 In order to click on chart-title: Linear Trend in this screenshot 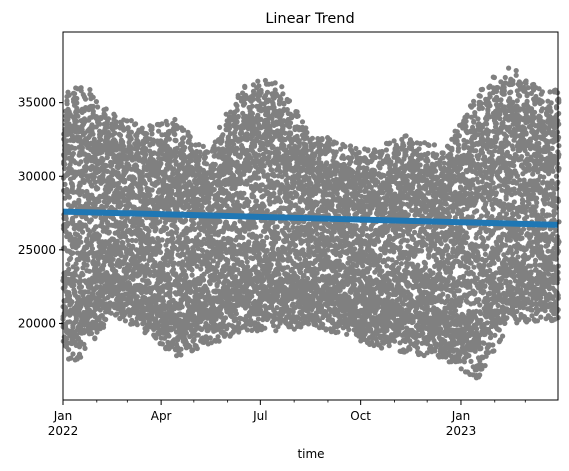, I will do `click(309, 19)`.